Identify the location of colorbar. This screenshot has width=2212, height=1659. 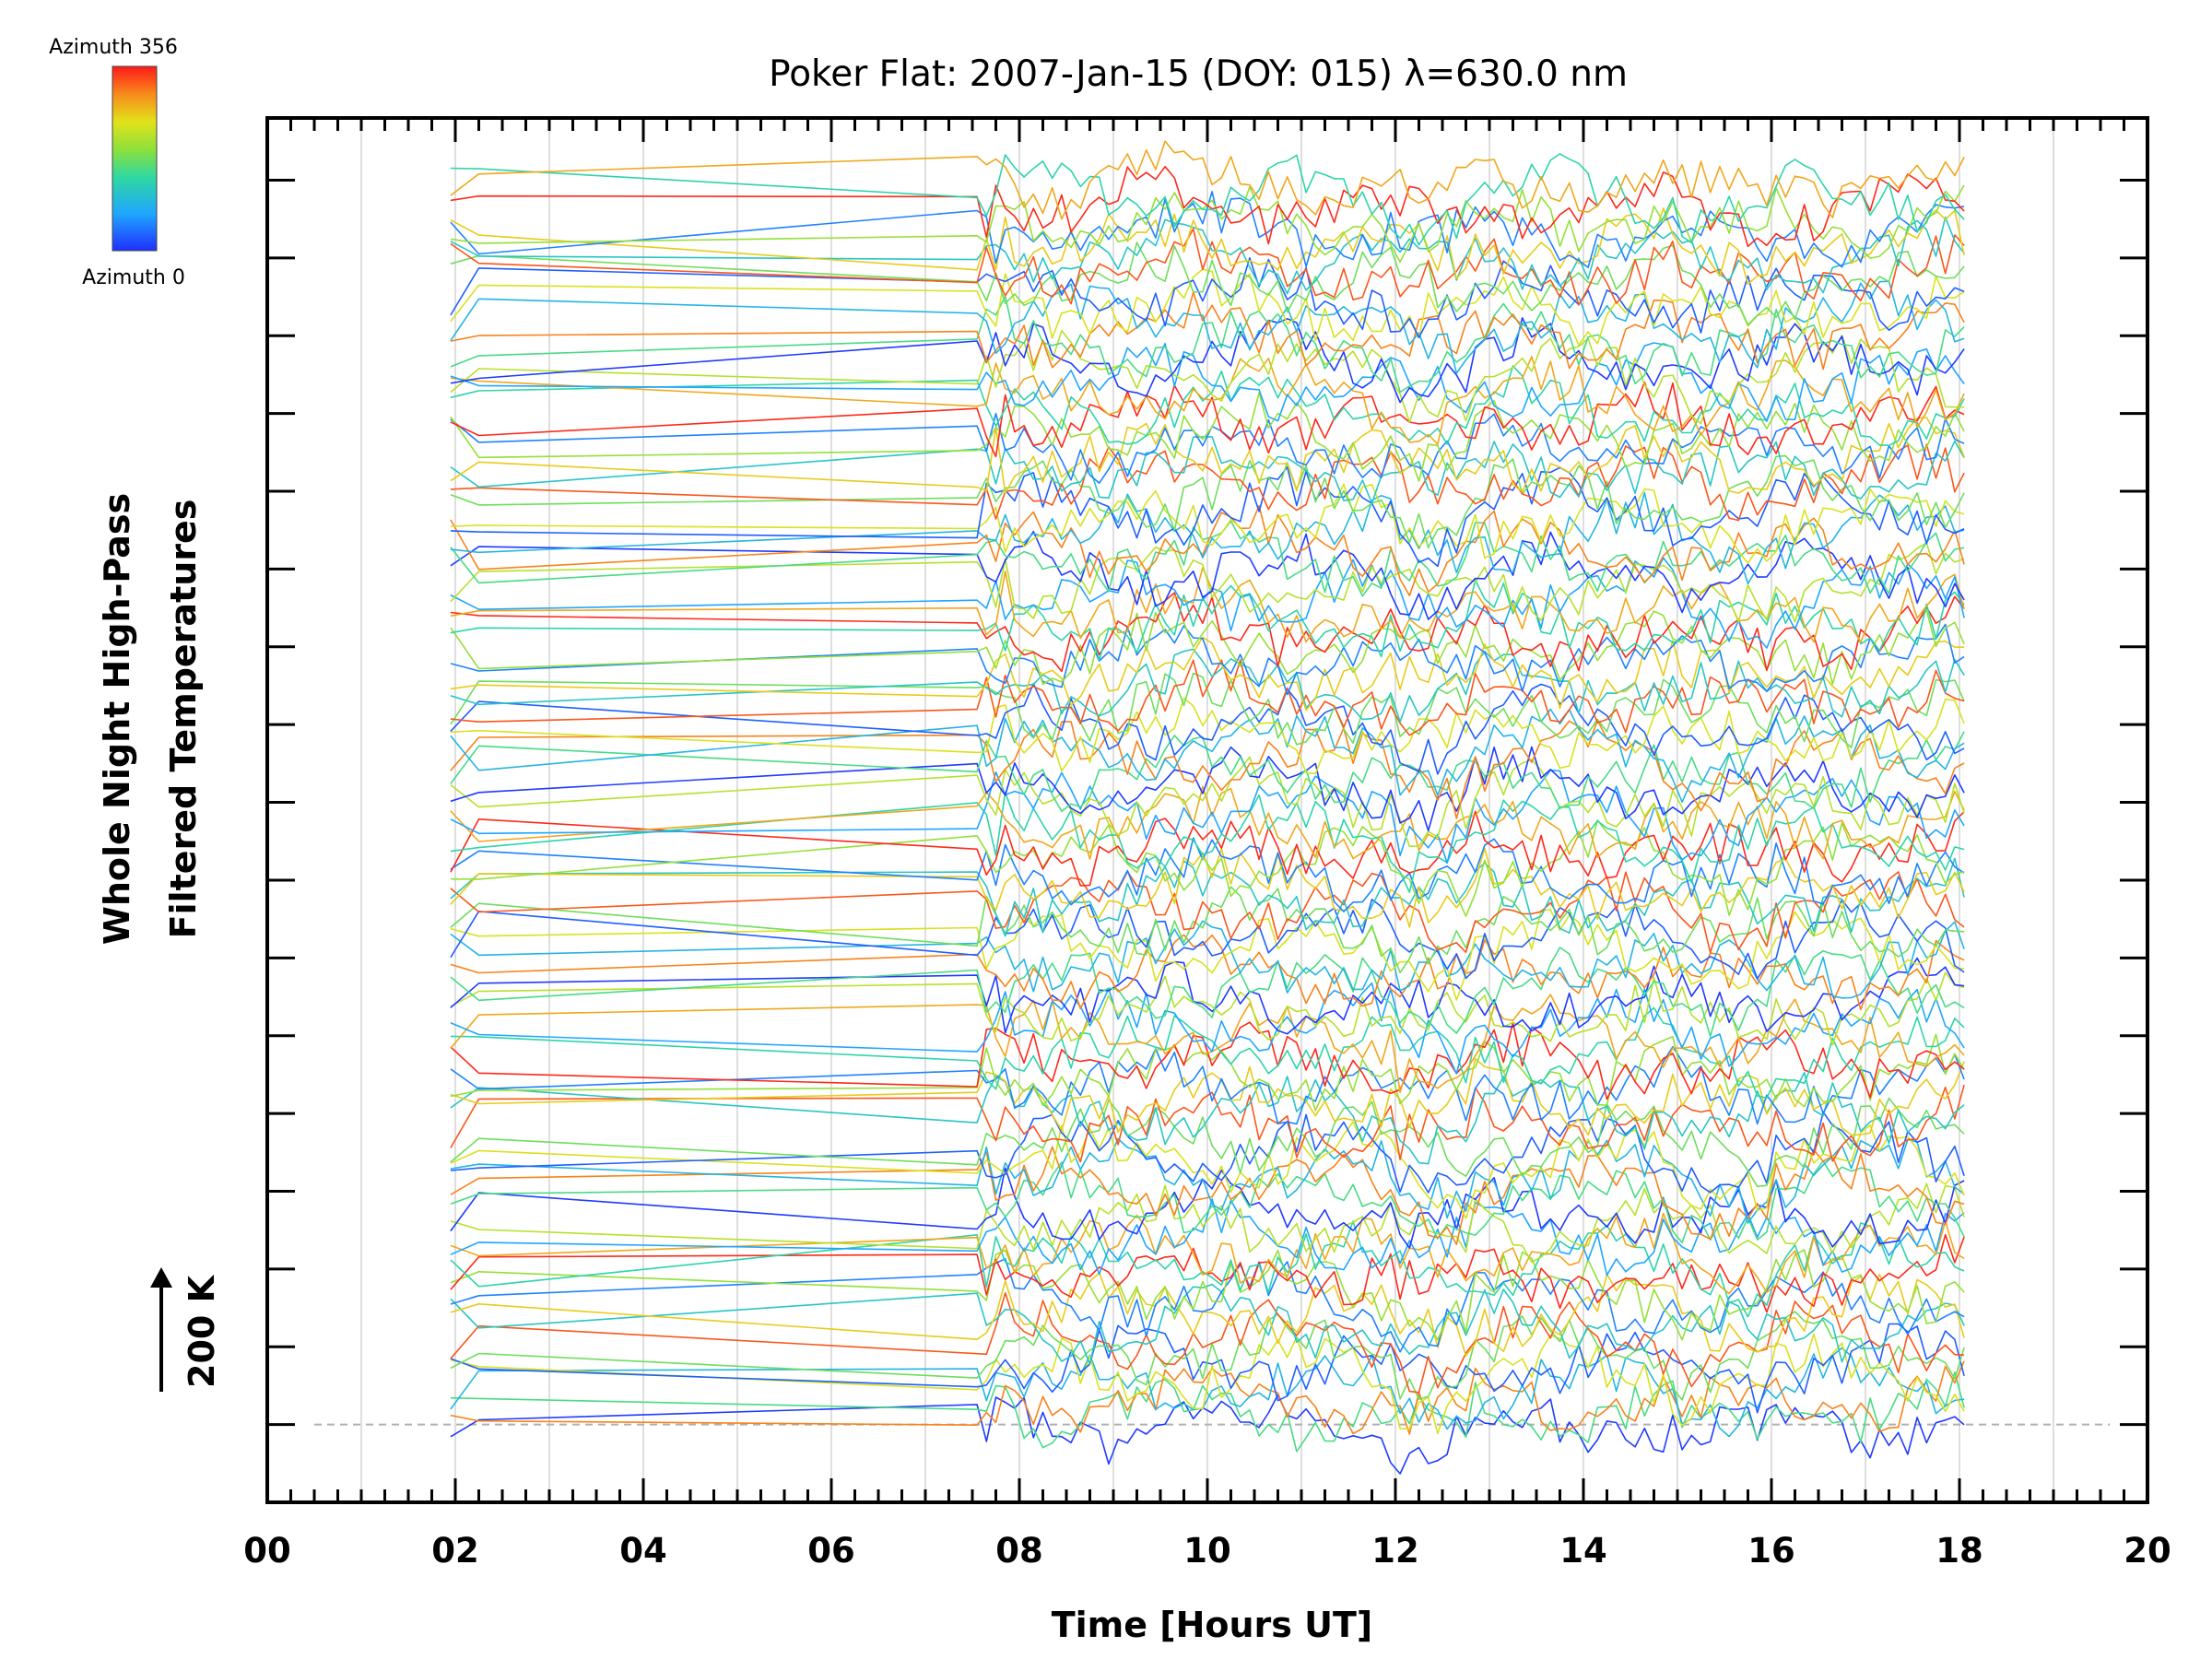
(135, 158).